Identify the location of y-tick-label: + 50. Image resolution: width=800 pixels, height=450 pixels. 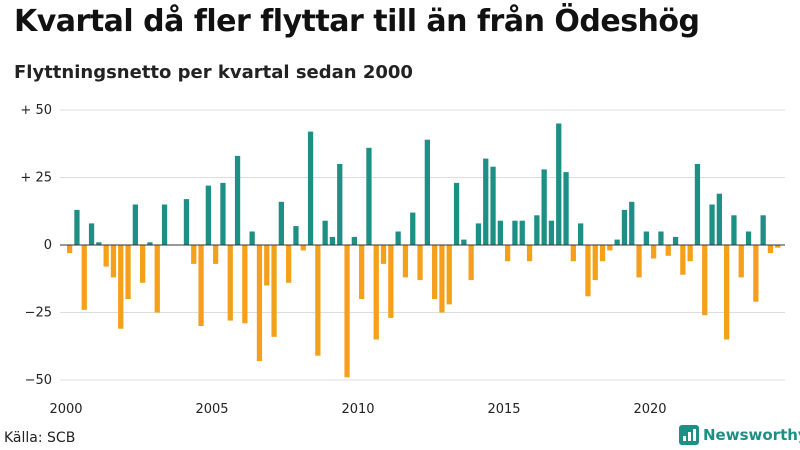
(36, 110).